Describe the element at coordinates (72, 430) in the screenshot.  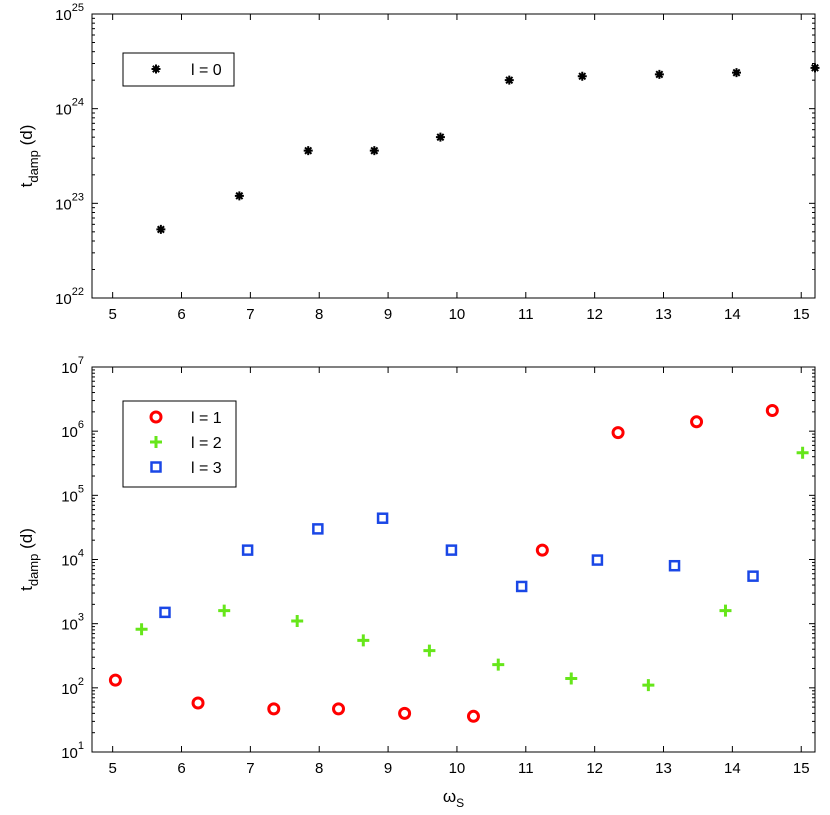
I see `y-tick-label: 10⁶` at that location.